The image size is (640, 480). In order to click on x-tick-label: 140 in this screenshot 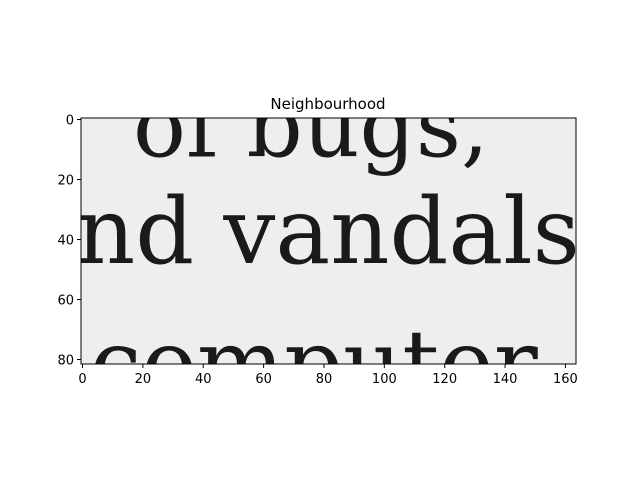, I will do `click(505, 379)`.